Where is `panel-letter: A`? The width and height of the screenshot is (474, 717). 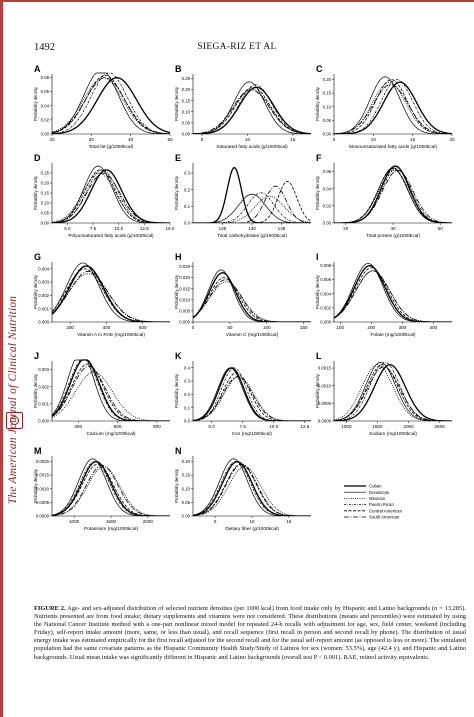 panel-letter: A is located at coordinates (37, 69).